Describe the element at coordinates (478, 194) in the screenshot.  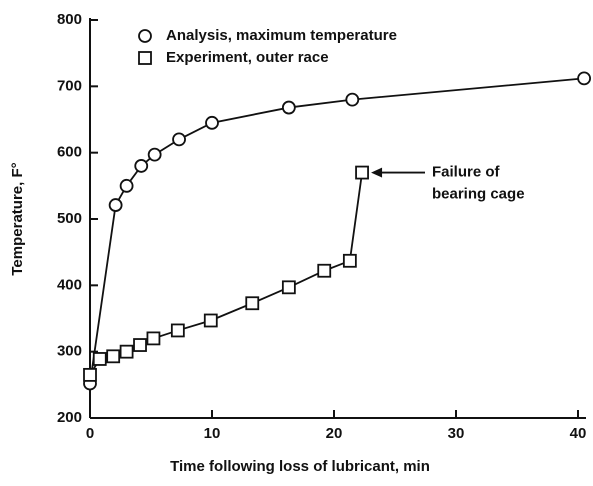
I see `annotation: bearing cage` at that location.